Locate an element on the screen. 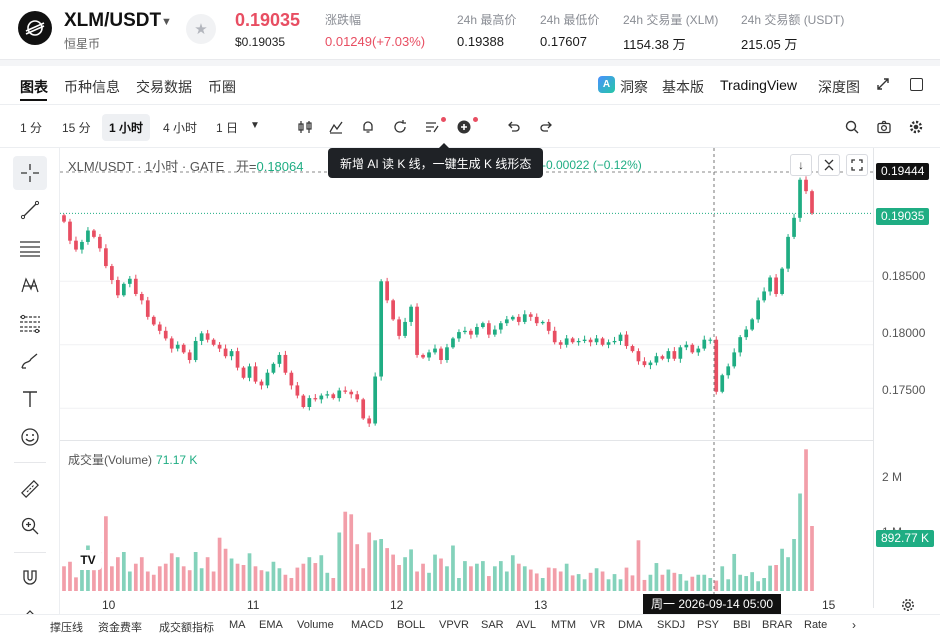  magnet-icon is located at coordinates (30, 577).